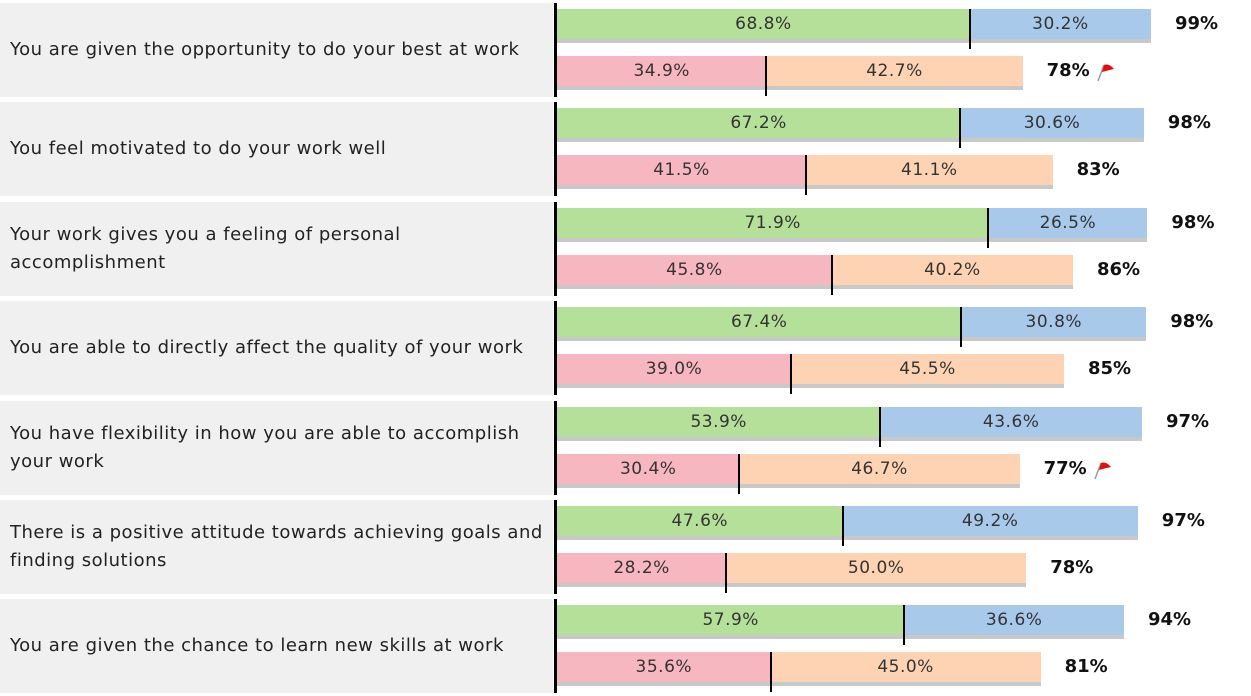  I want to click on total-label: 83%, so click(1098, 170).